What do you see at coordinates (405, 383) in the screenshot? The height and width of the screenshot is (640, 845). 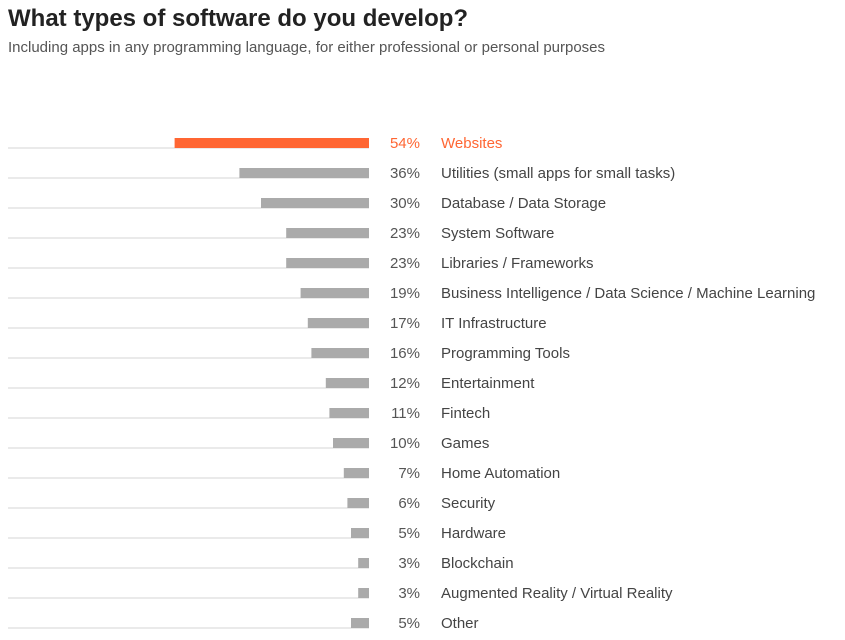 I see `value-label: 12%` at bounding box center [405, 383].